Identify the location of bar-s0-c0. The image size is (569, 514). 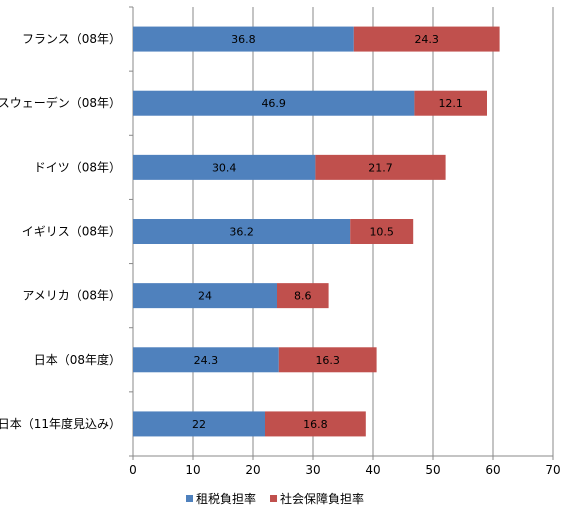
(243, 39).